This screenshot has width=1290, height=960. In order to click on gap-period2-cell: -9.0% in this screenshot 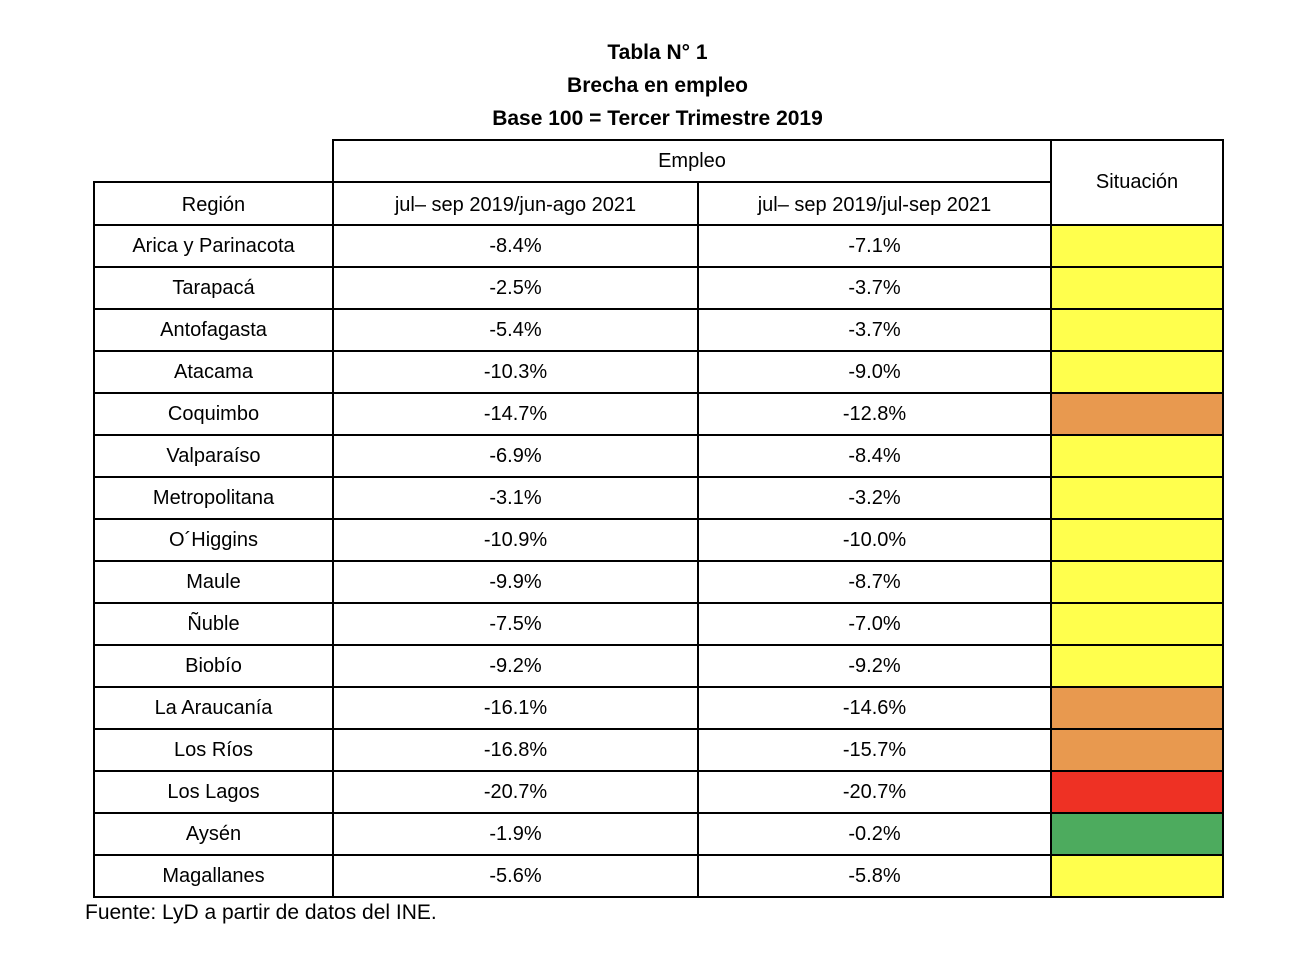, I will do `click(874, 372)`.